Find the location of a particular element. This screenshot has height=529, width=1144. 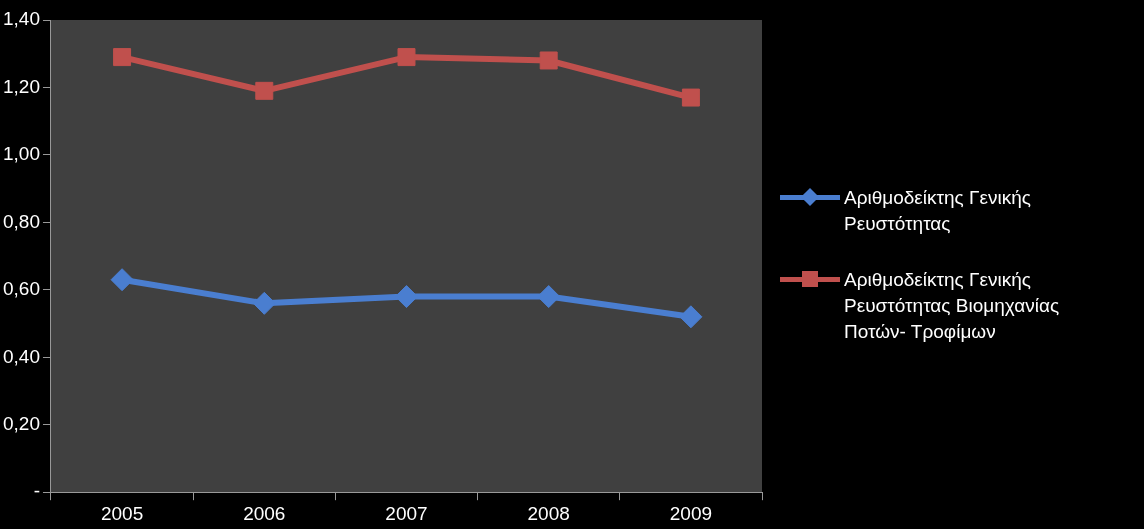

y-tick-label: 0,80 is located at coordinates (21, 221).